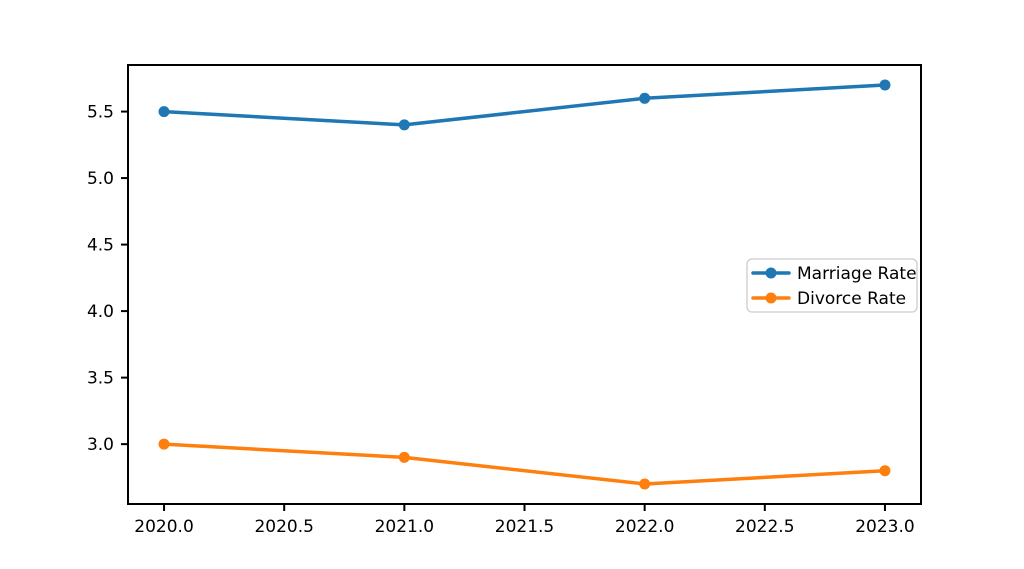  I want to click on x-axis-tick-label: 2021.0, so click(404, 527).